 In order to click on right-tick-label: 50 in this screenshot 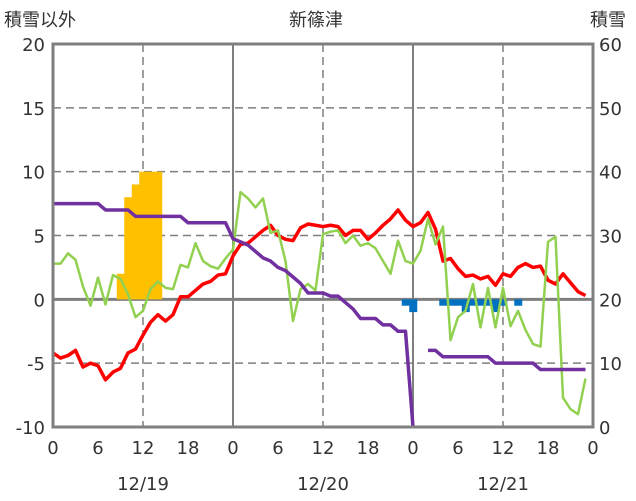, I will do `click(610, 109)`.